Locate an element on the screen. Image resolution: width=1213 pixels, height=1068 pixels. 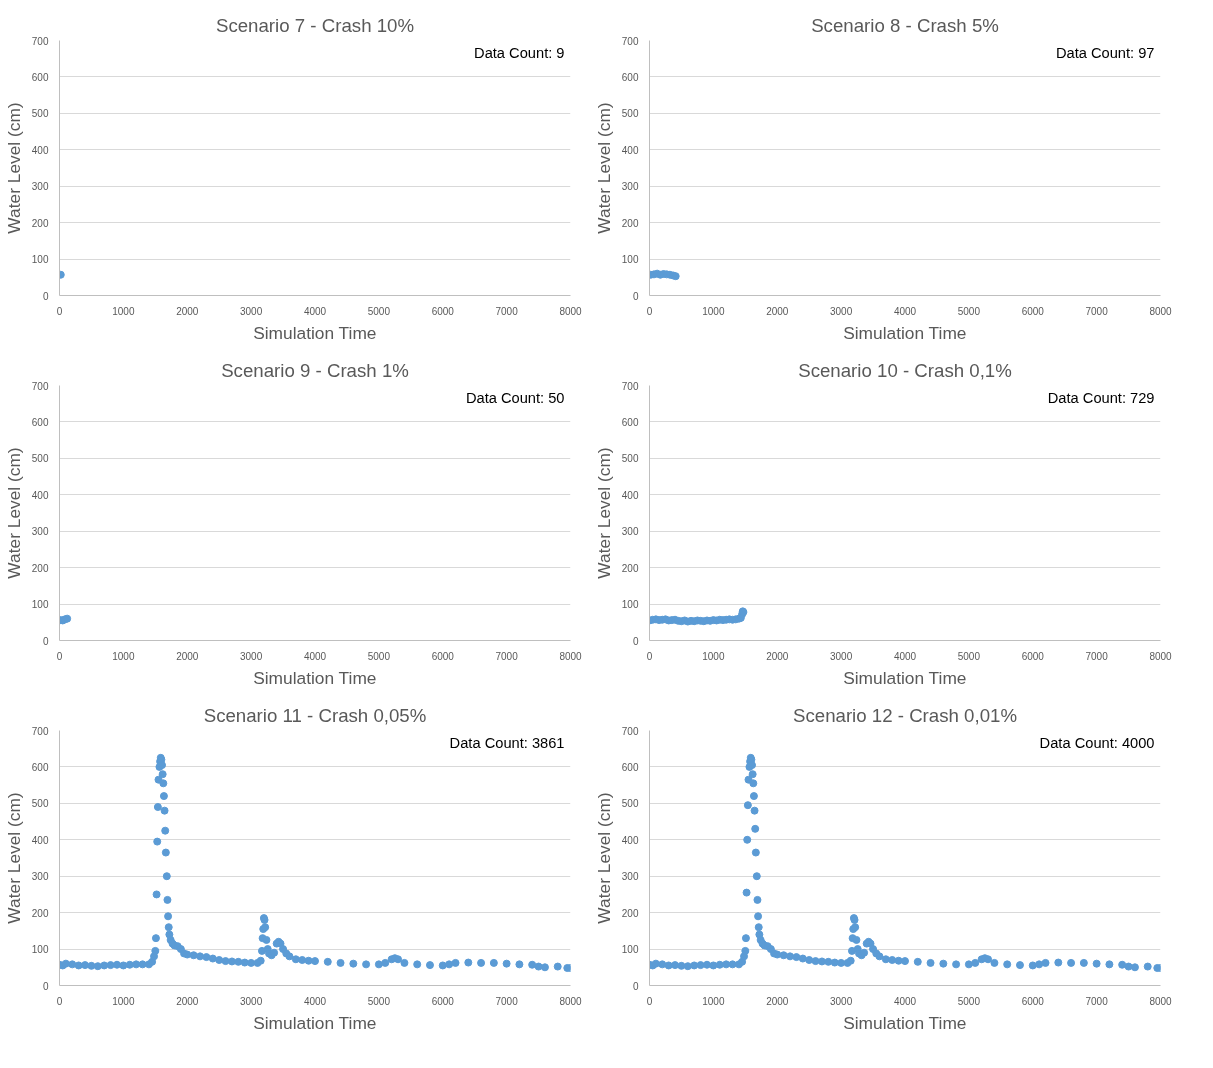
annotation: Data Count: 4000 is located at coordinates (1097, 742).